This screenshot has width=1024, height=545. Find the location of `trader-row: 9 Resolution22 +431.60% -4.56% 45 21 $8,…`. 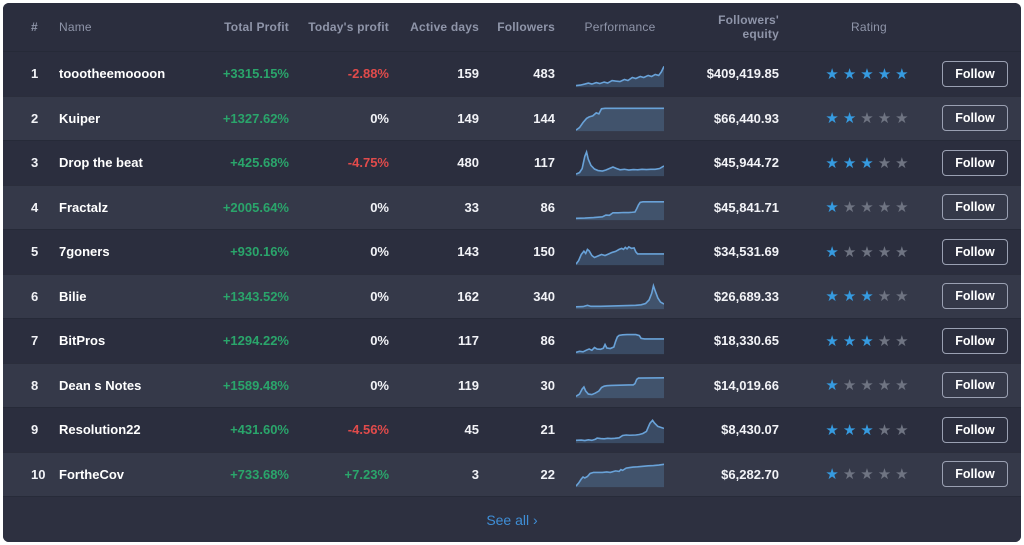

trader-row: 9 Resolution22 +431.60% -4.56% 45 21 $8,… is located at coordinates (512, 429).